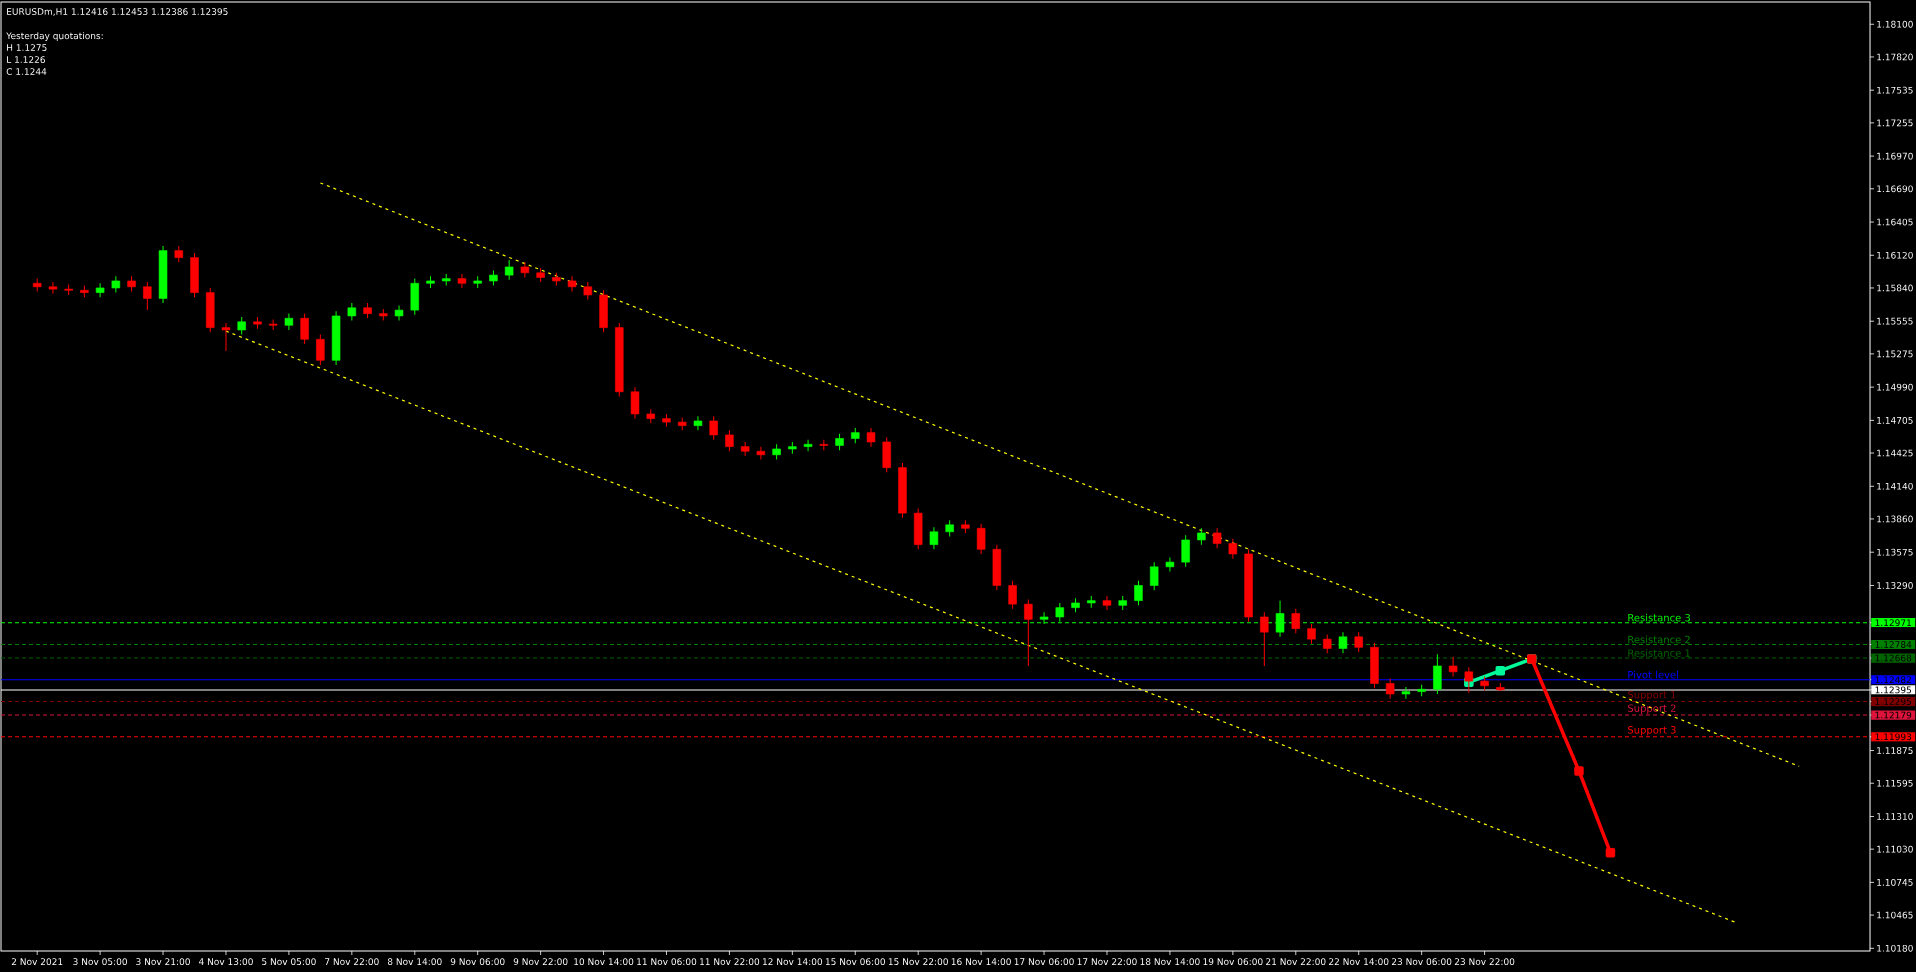 This screenshot has height=972, width=1916. Describe the element at coordinates (26, 59) in the screenshot. I see `annotation: L 1.1226` at that location.